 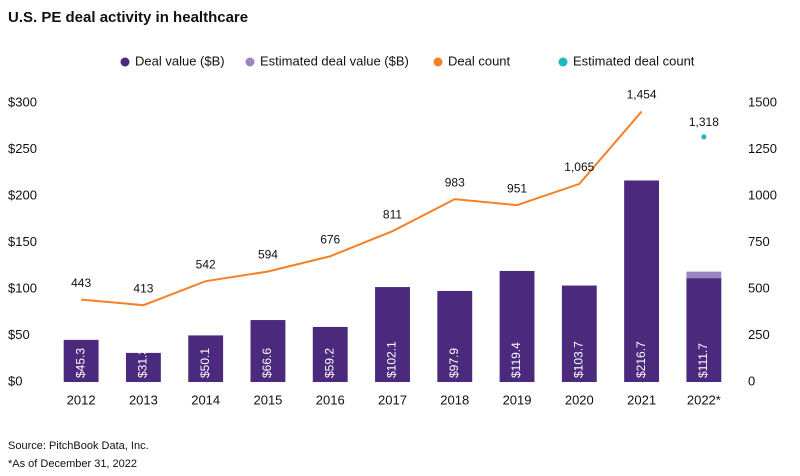 What do you see at coordinates (759, 241) in the screenshot?
I see `y2-tick-label: 750` at bounding box center [759, 241].